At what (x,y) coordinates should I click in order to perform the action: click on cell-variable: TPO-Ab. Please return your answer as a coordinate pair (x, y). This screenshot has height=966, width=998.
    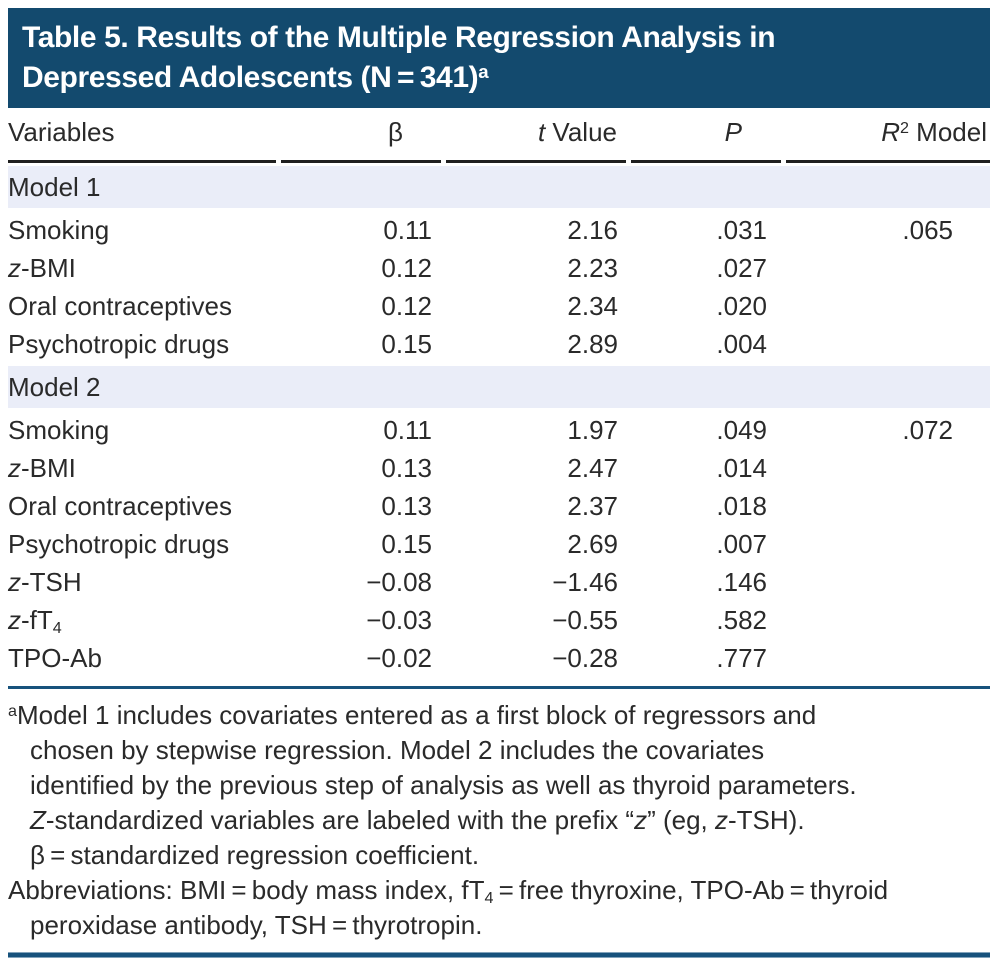
    Looking at the image, I should click on (55, 658).